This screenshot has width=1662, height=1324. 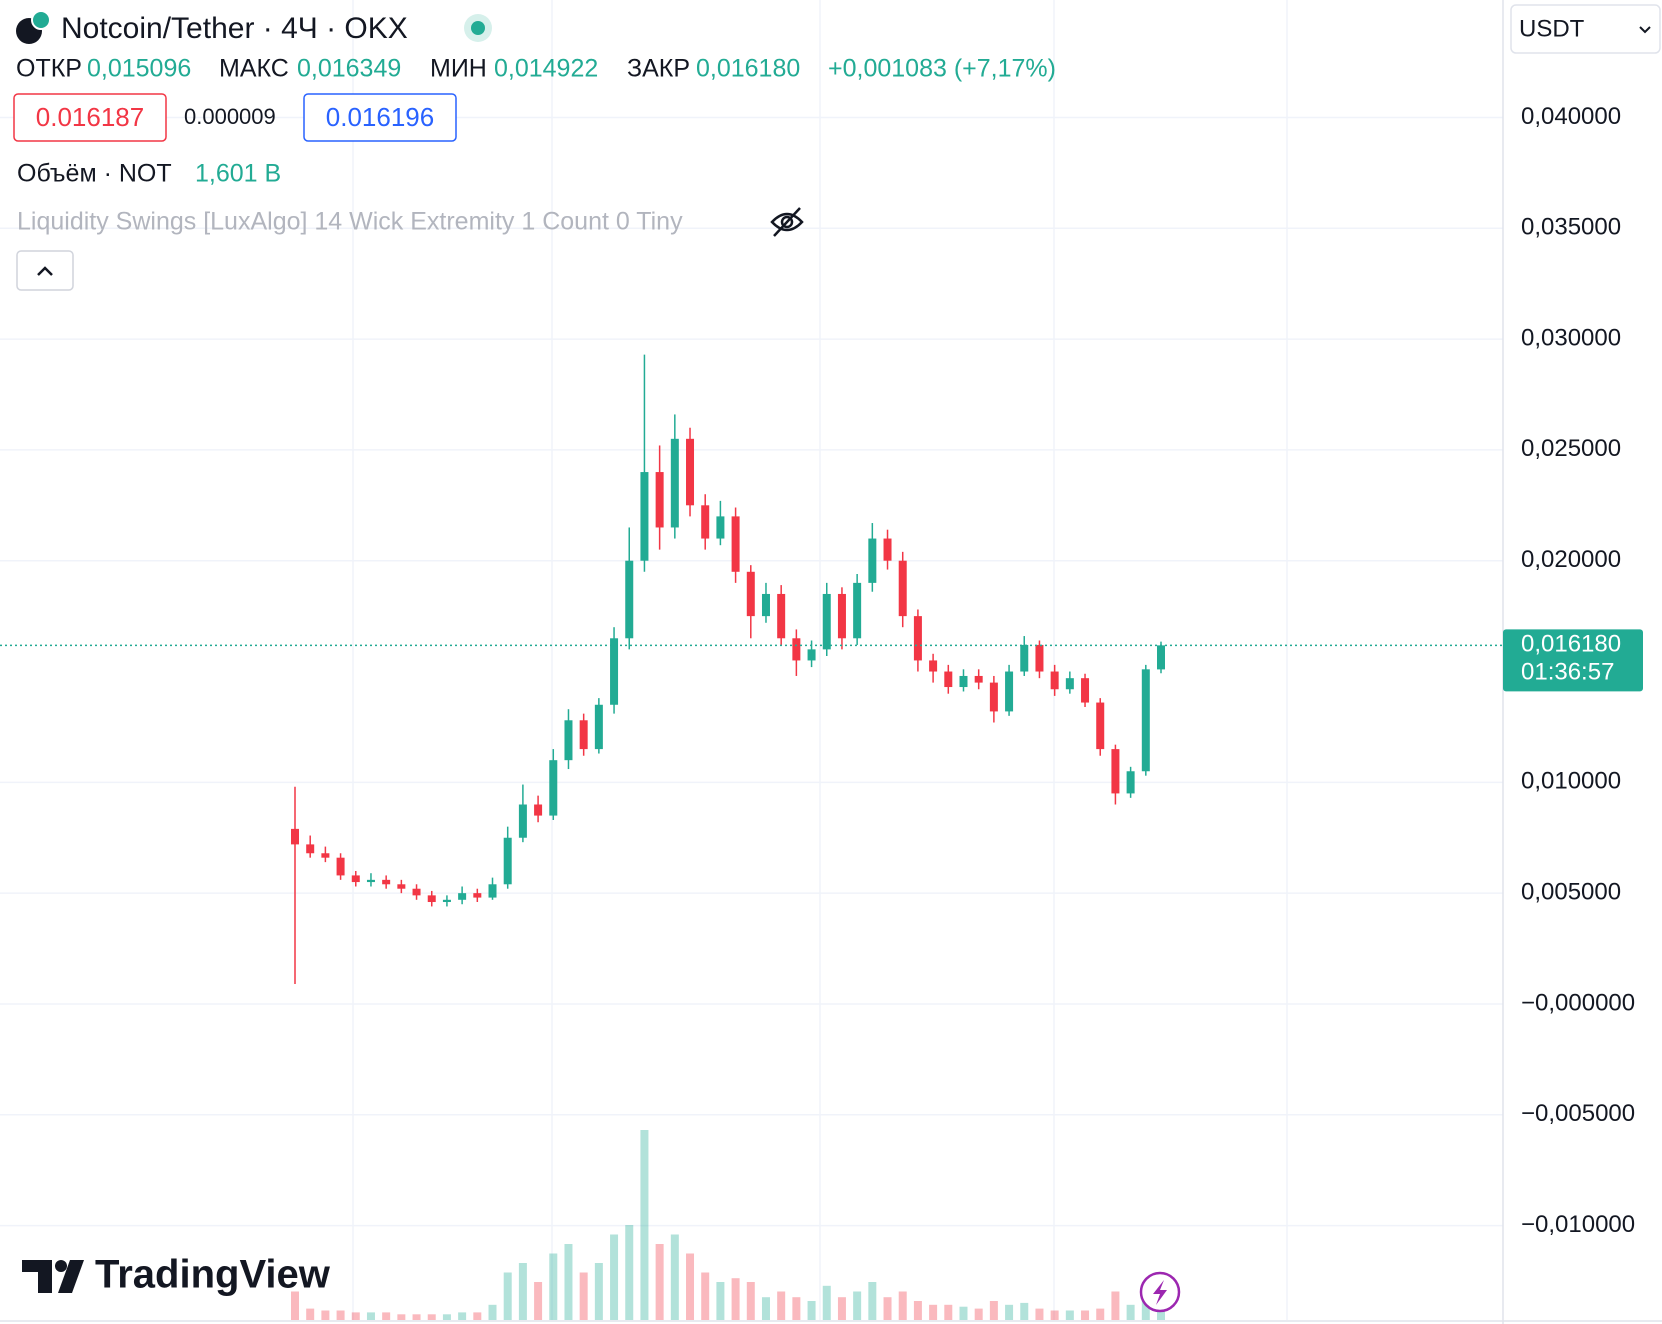 I want to click on ohlc-label: ОТКР, so click(x=49, y=69).